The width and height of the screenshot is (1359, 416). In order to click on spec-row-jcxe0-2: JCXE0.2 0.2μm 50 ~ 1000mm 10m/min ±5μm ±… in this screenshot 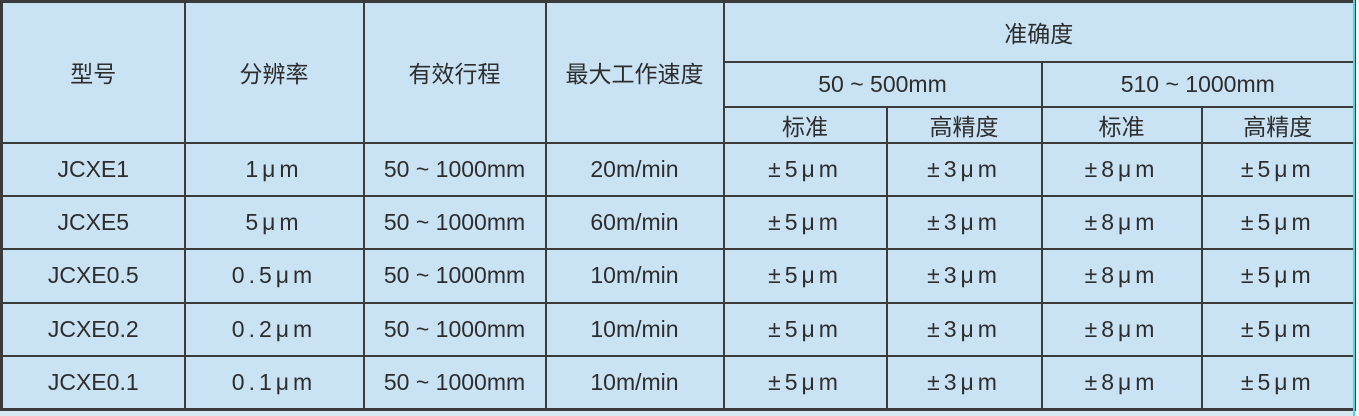, I will do `click(678, 329)`.